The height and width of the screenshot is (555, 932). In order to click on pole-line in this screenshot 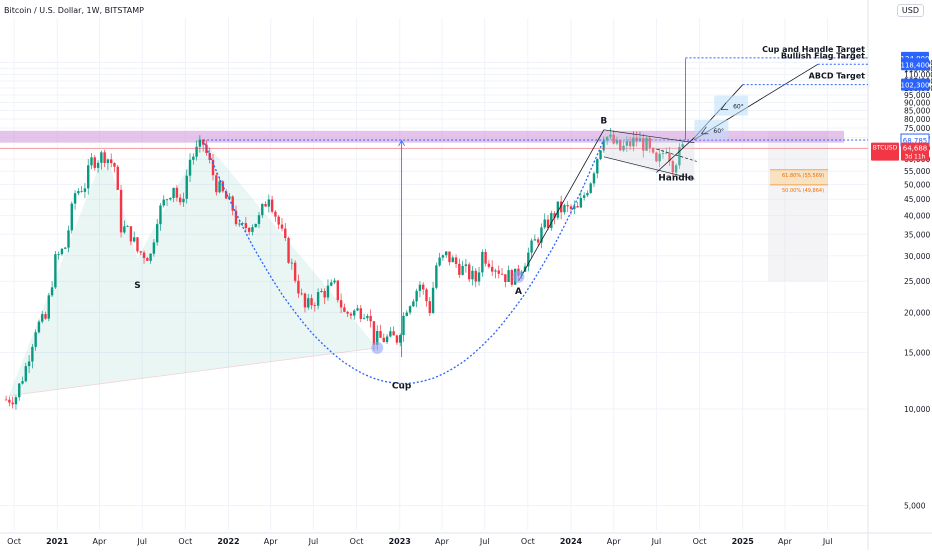, I will do `click(561, 205)`.